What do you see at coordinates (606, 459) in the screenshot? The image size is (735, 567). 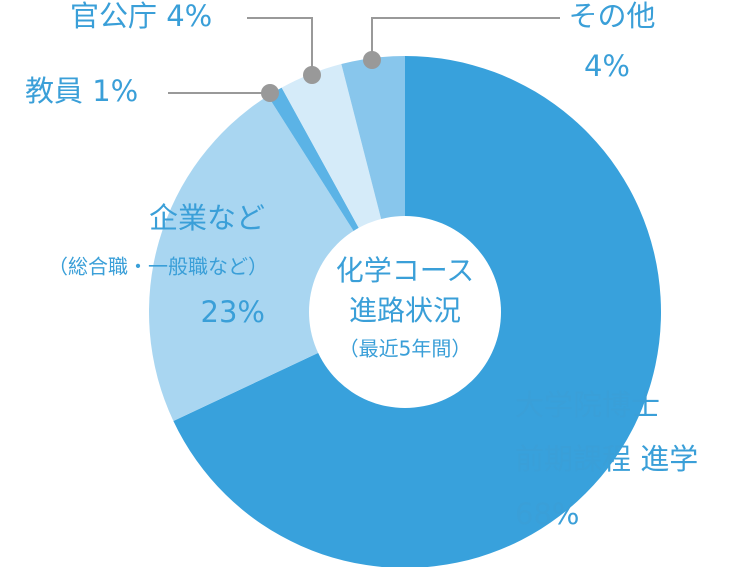 I see `slice-label: 前期課程 進学` at bounding box center [606, 459].